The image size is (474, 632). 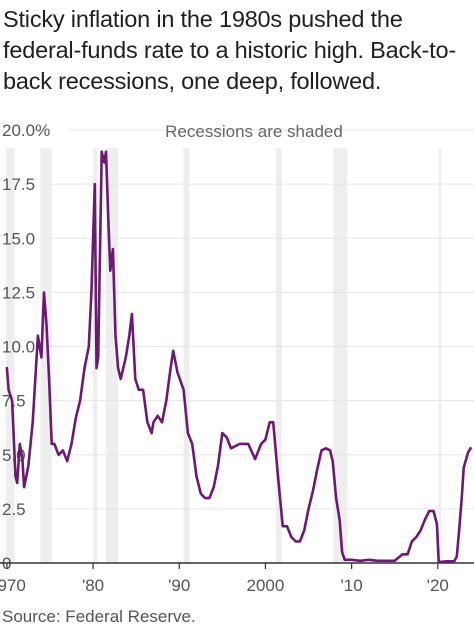 What do you see at coordinates (14, 509) in the screenshot?
I see `y-tick-label: 2.5` at bounding box center [14, 509].